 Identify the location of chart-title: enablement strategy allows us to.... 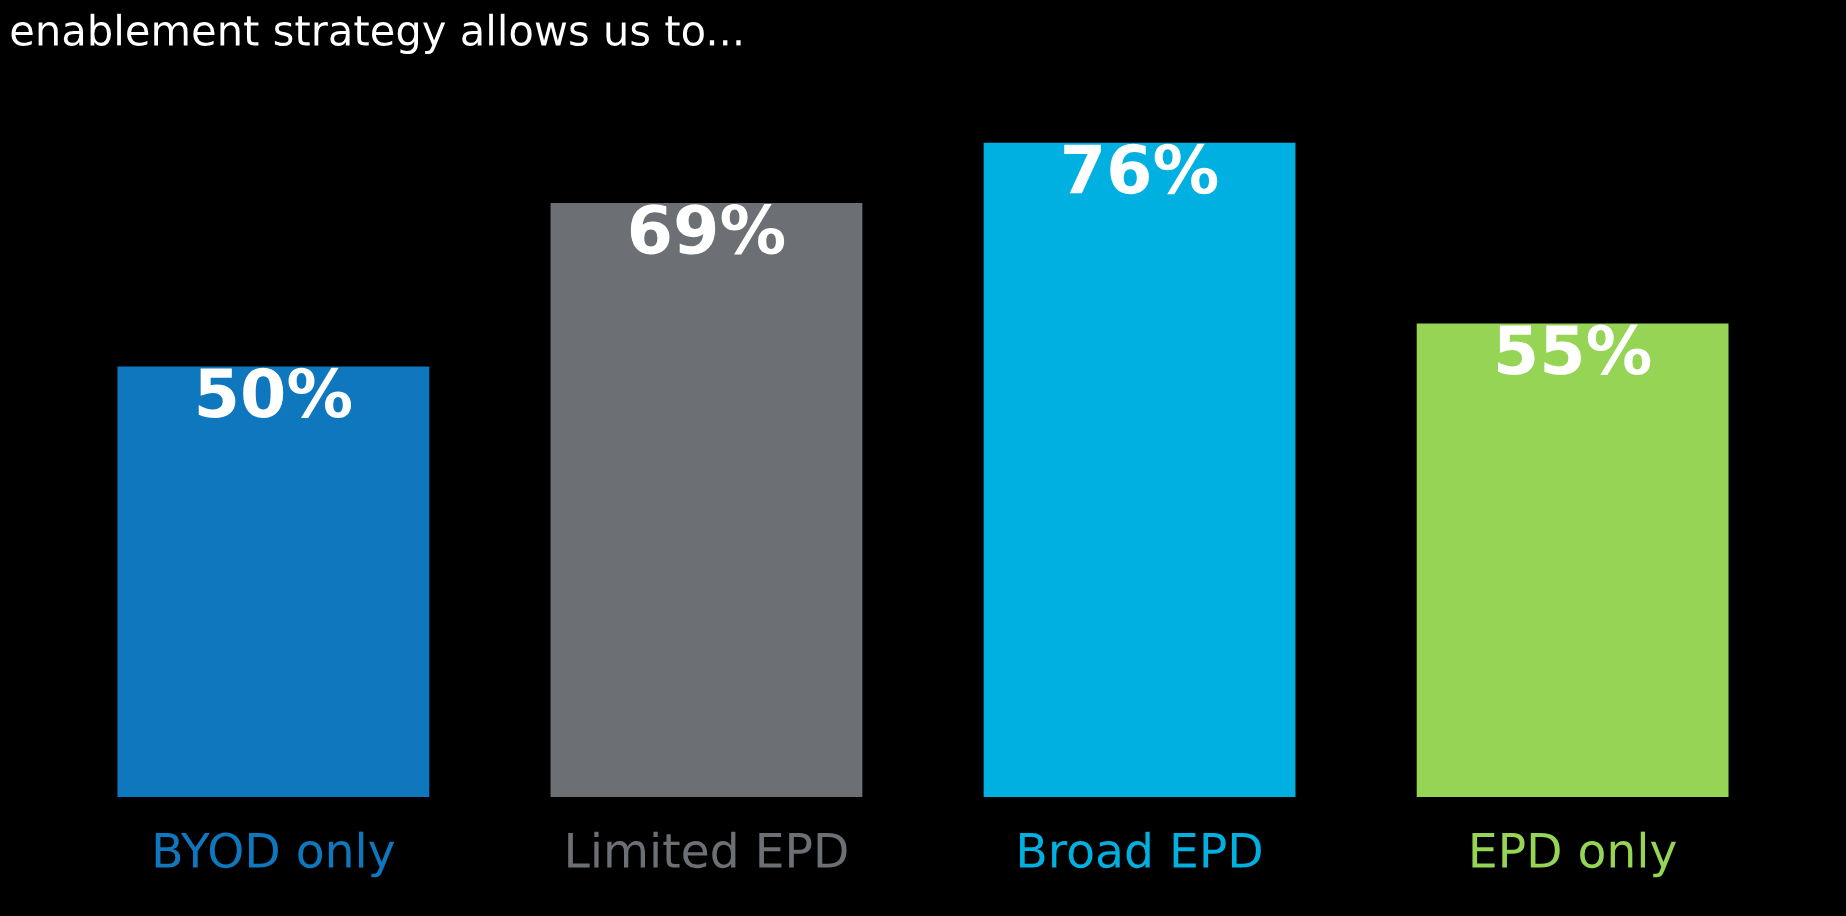
(376, 34).